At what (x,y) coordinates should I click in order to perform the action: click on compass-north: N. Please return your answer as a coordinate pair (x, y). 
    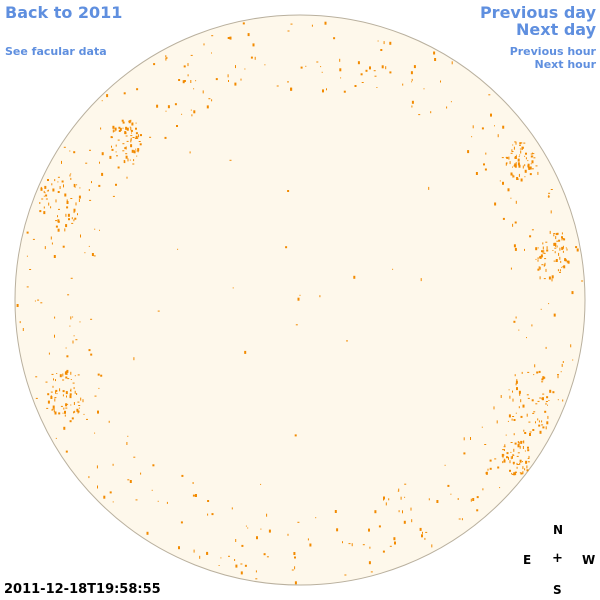
    Looking at the image, I should click on (558, 530).